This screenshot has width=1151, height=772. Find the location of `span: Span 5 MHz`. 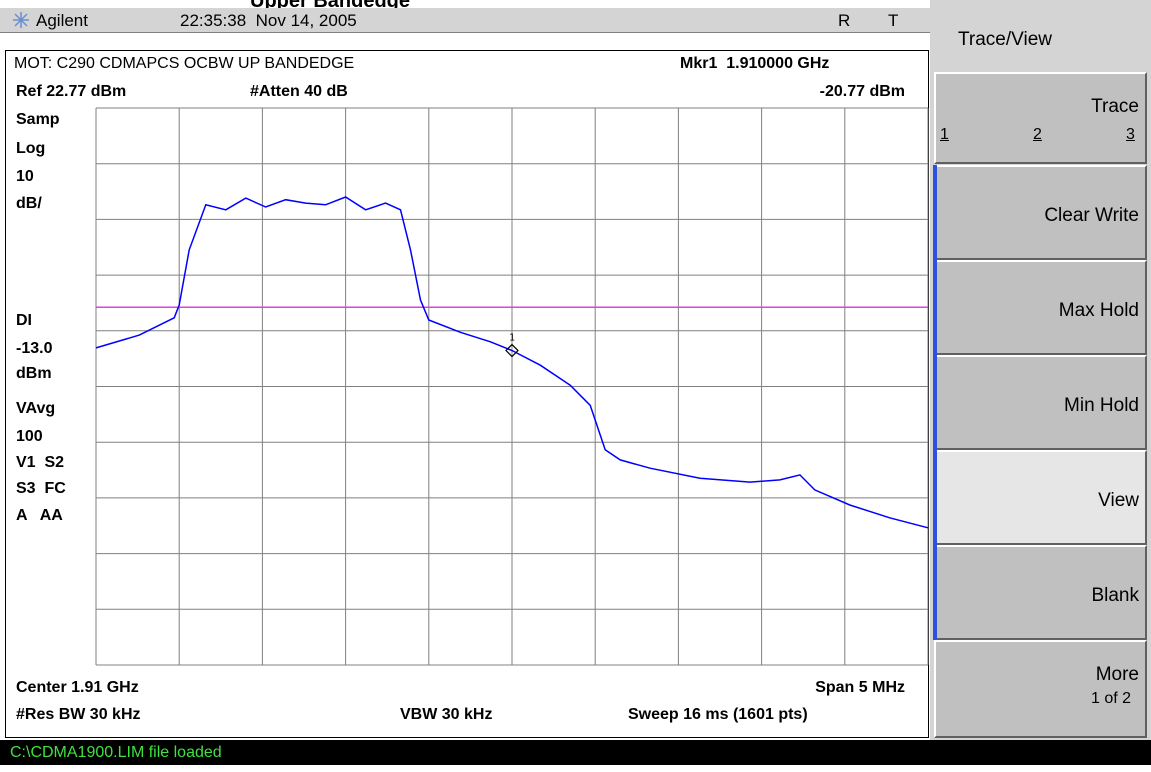

span: Span 5 MHz is located at coordinates (860, 687).